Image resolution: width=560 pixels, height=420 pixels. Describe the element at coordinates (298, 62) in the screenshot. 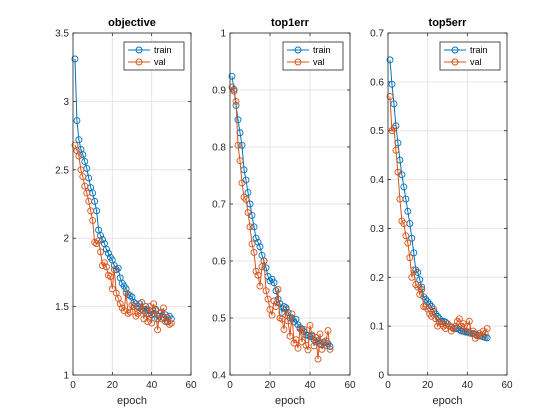

I see `legend-marker-val` at that location.